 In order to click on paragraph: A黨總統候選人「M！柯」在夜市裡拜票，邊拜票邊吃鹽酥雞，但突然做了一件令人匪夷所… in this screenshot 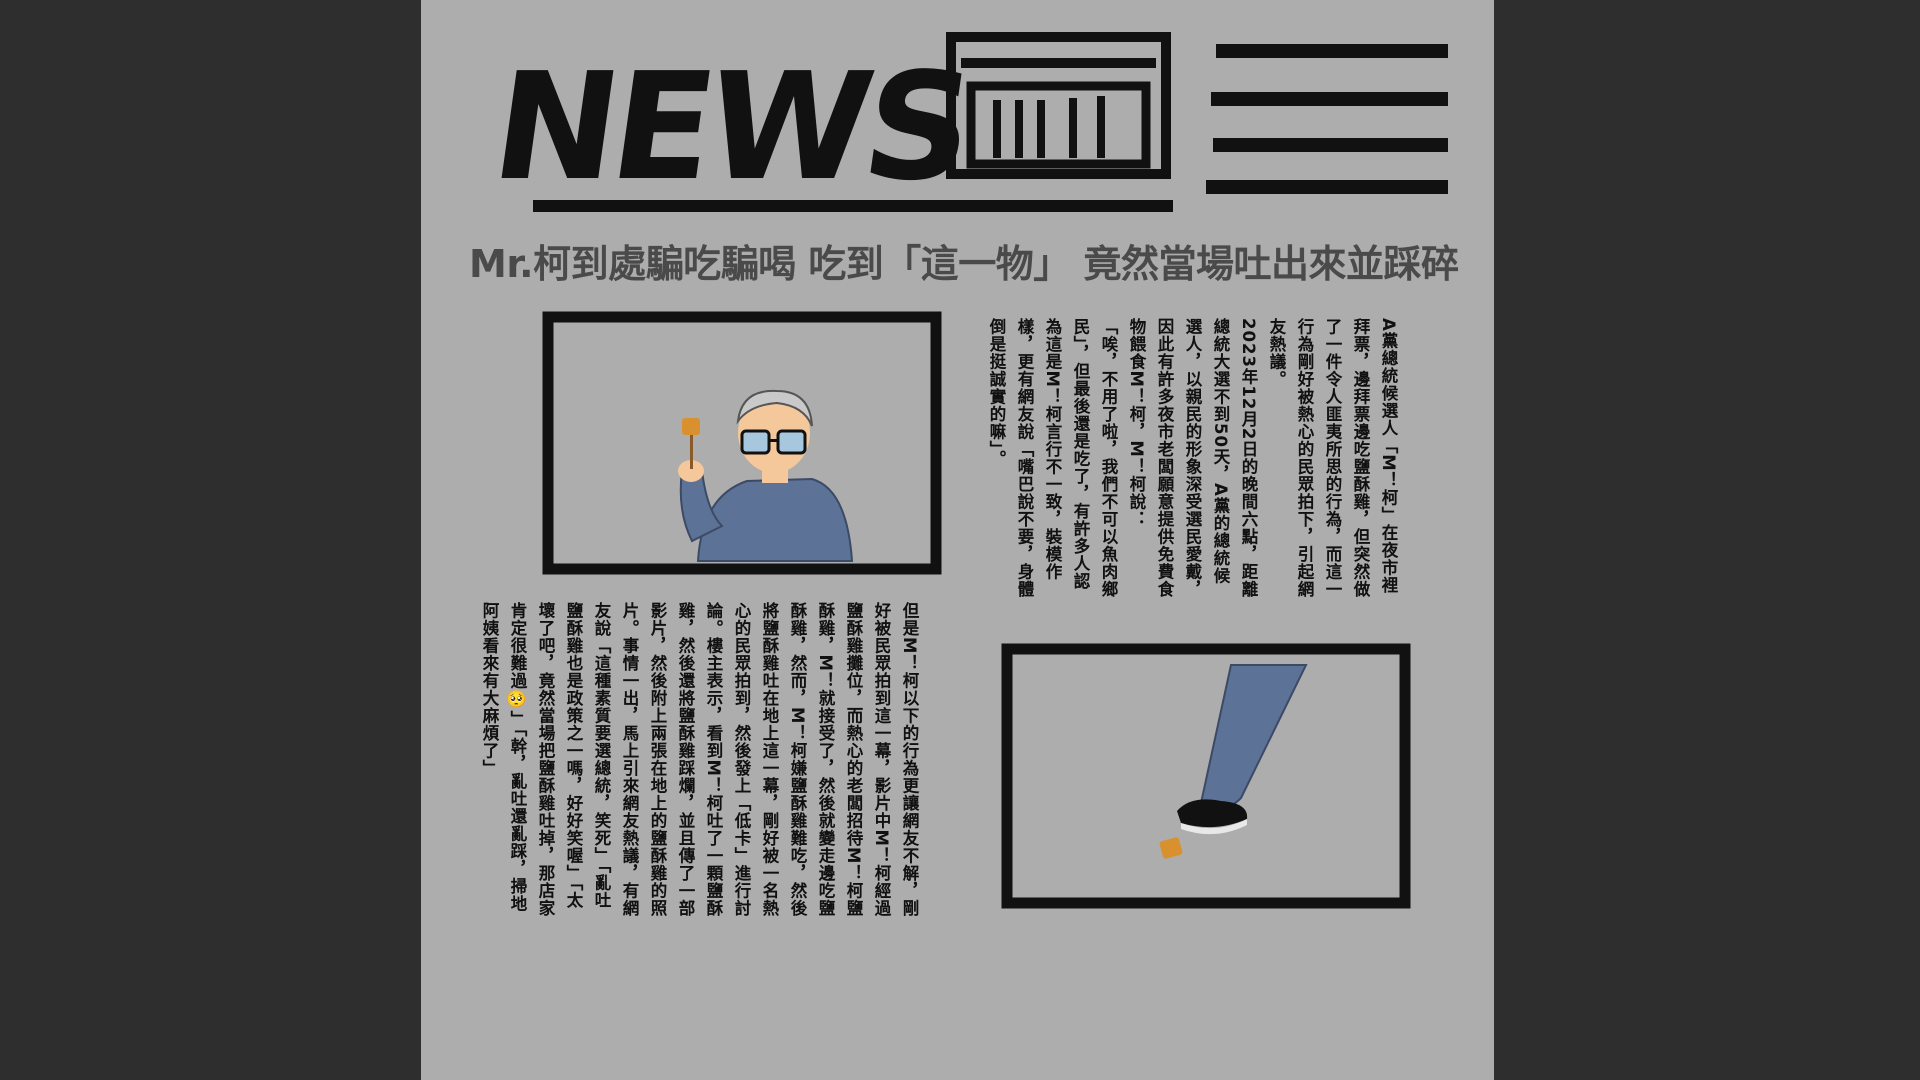, I will do `click(1332, 458)`.